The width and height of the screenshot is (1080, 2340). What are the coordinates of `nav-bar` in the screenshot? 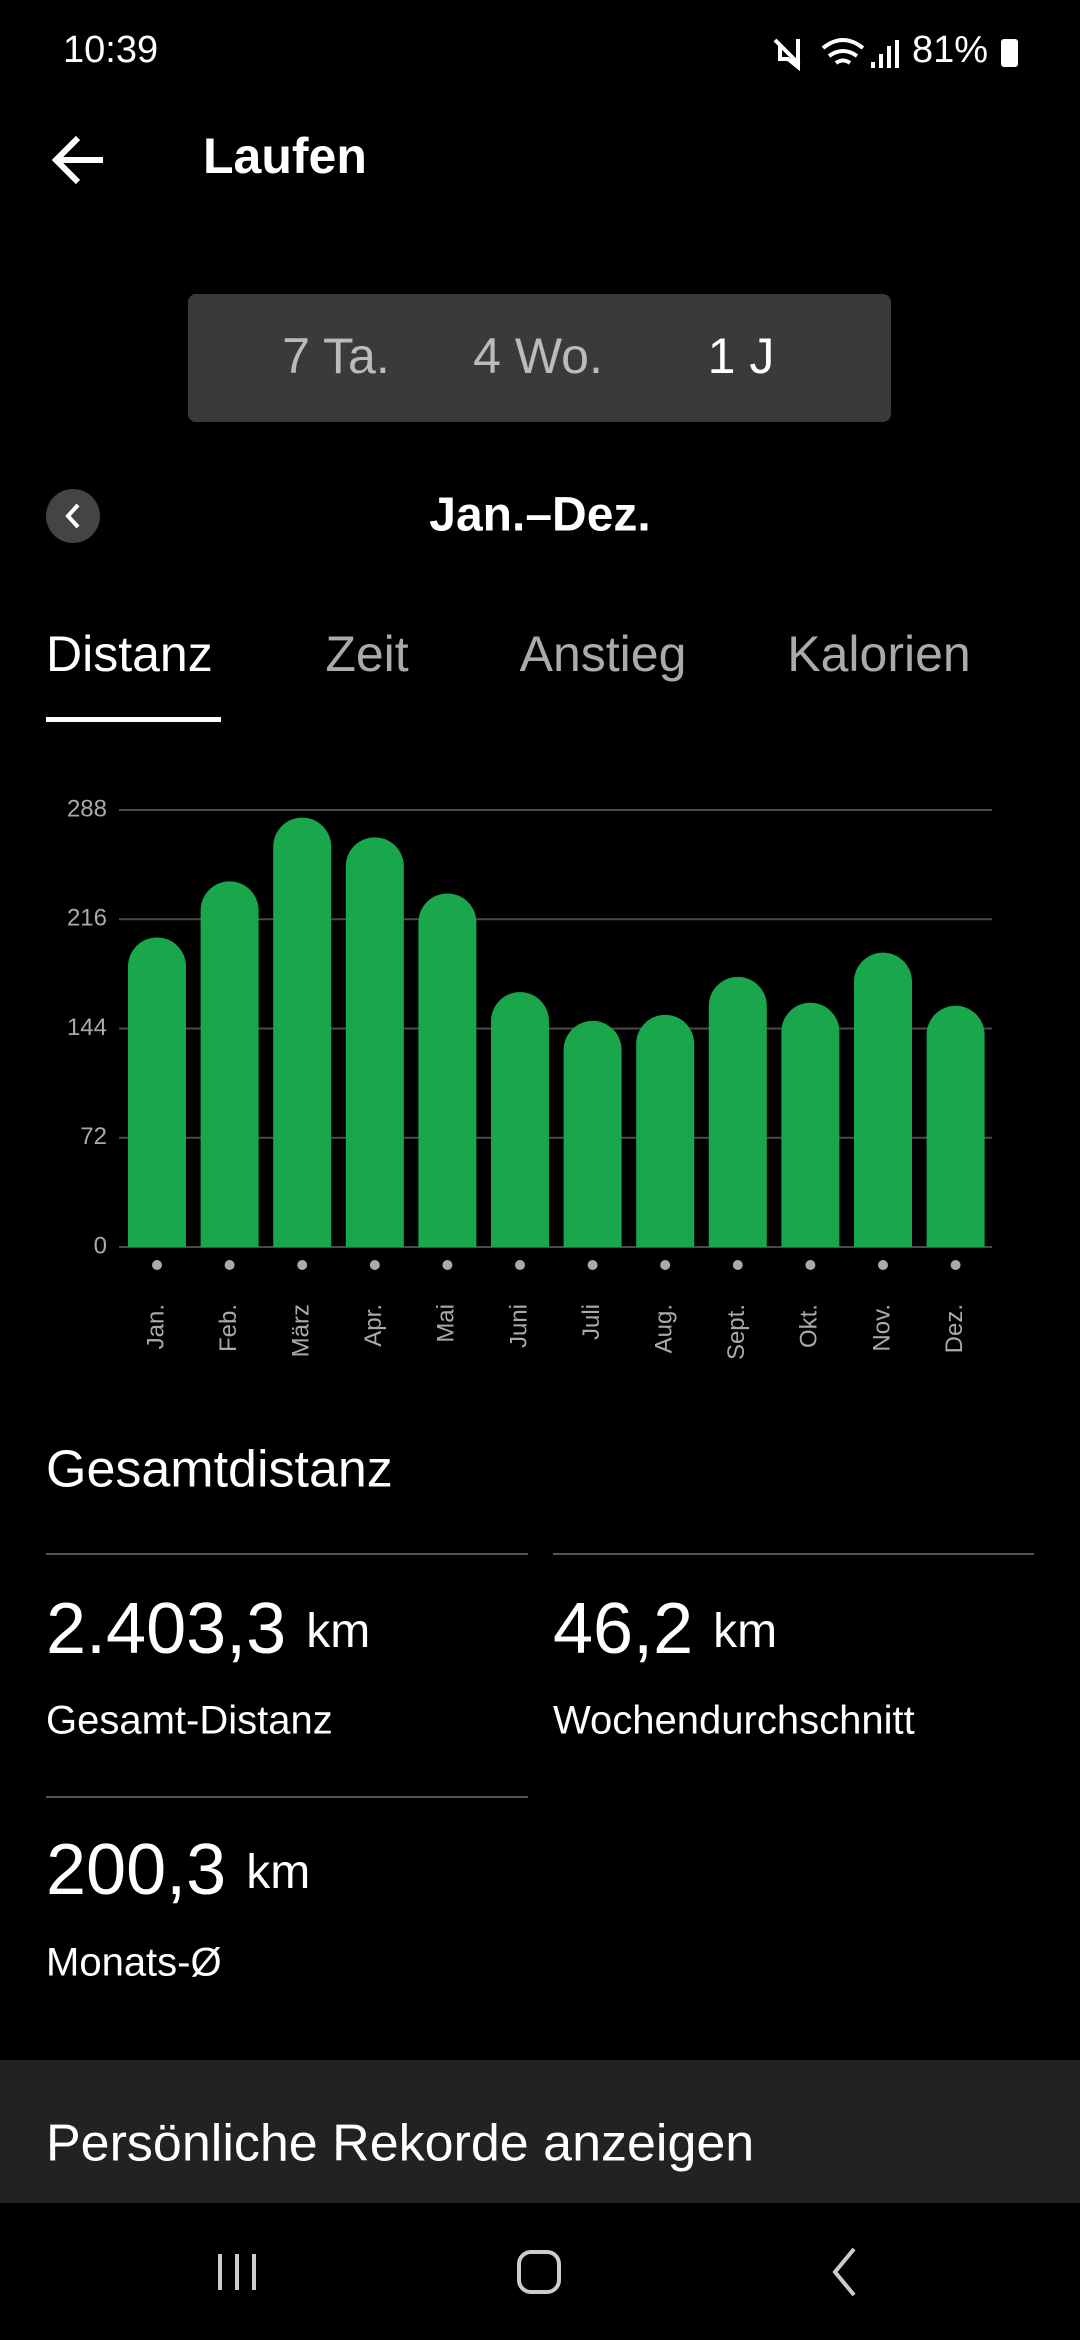 It's located at (537, 2272).